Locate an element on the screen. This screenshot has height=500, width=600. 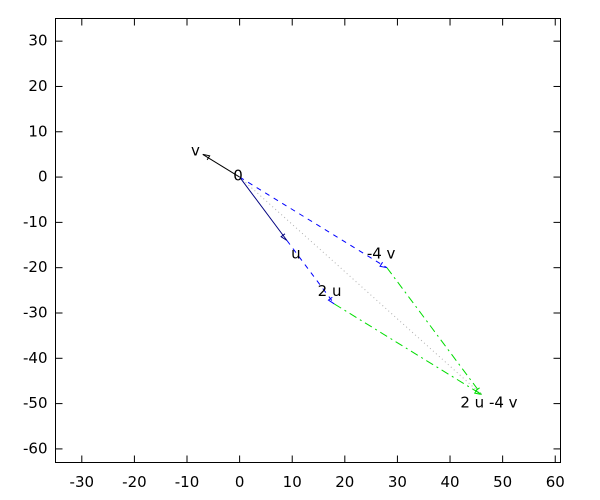
x-tick-label: -10 is located at coordinates (187, 482).